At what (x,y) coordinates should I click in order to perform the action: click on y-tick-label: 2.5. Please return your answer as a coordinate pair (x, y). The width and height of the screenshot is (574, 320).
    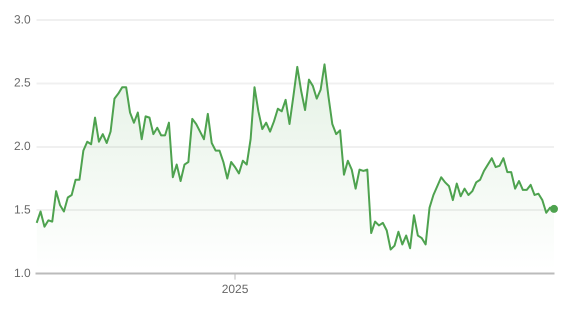
    Looking at the image, I should click on (22, 83).